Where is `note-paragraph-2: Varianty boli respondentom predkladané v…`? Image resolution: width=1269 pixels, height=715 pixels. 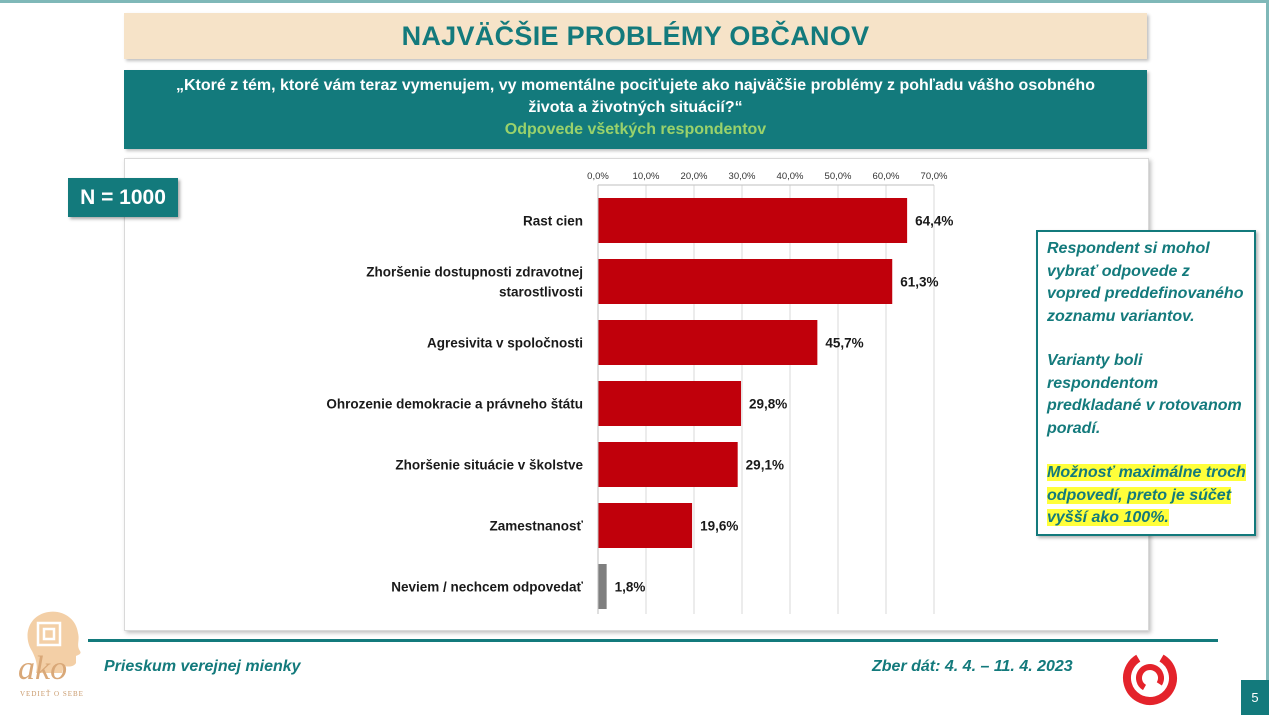
note-paragraph-2: Varianty boli respondentom predkladané v… is located at coordinates (1144, 394).